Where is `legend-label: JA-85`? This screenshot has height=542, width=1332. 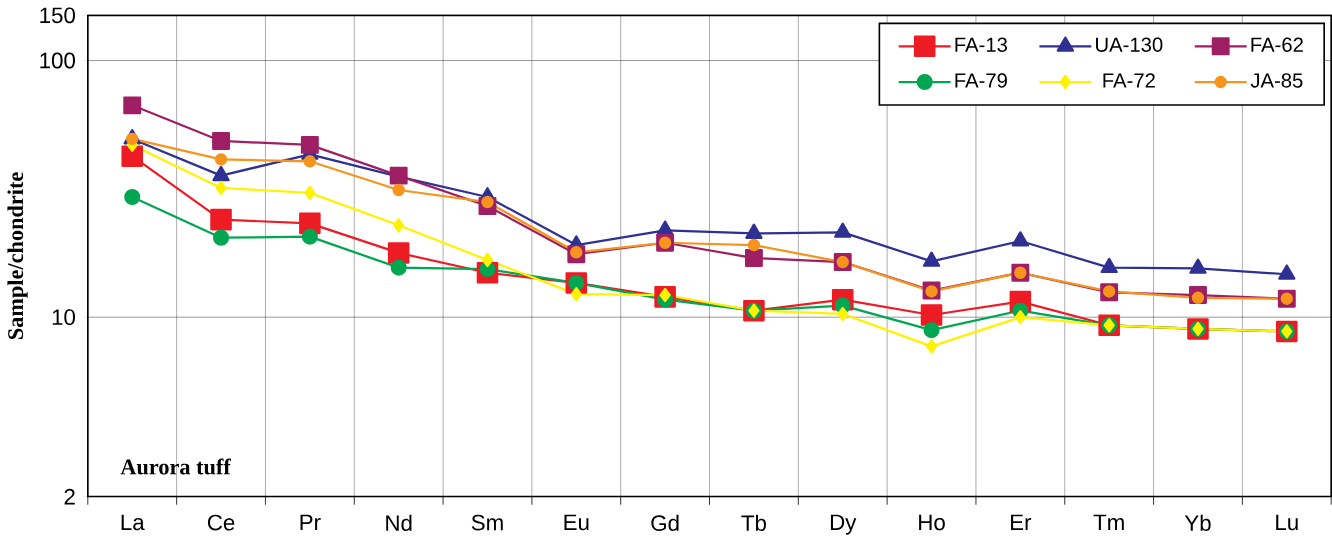 legend-label: JA-85 is located at coordinates (1276, 80).